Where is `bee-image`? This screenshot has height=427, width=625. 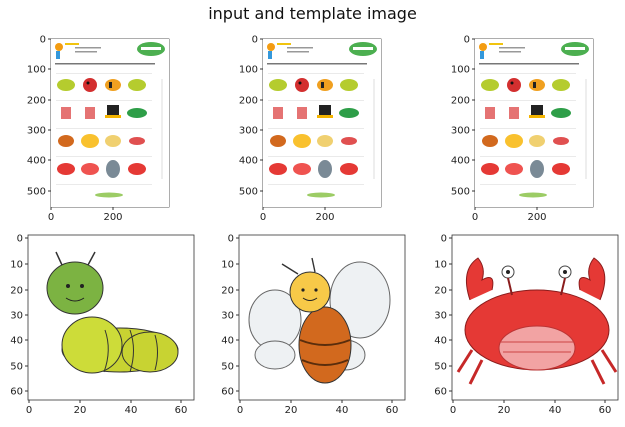
bee-image is located at coordinates (319, 320).